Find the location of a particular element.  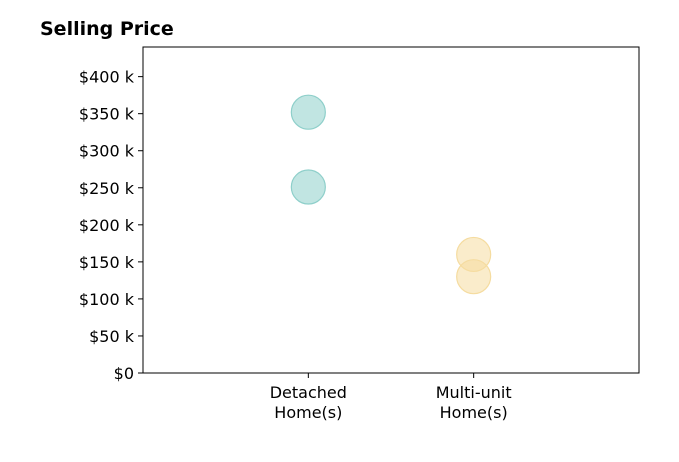

y-tick-label: $200 k is located at coordinates (107, 225).